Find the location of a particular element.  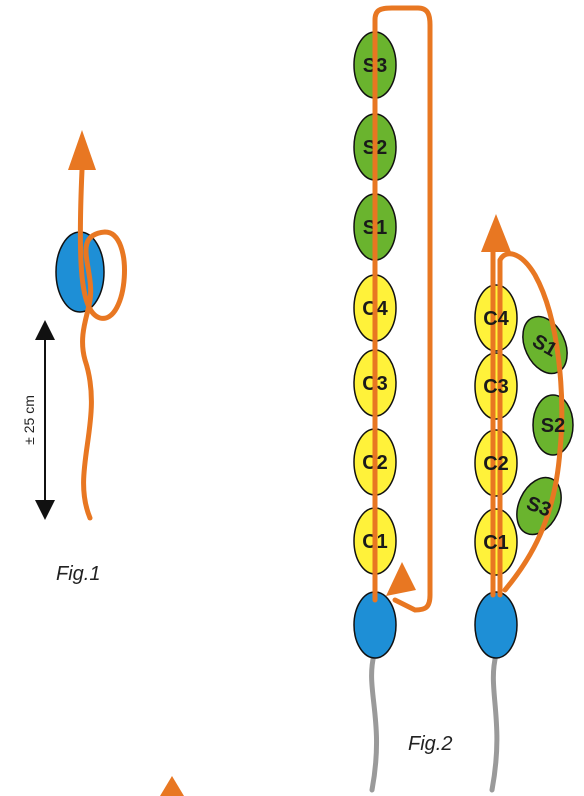

fig2-caption: Fig.2 is located at coordinates (430, 744).